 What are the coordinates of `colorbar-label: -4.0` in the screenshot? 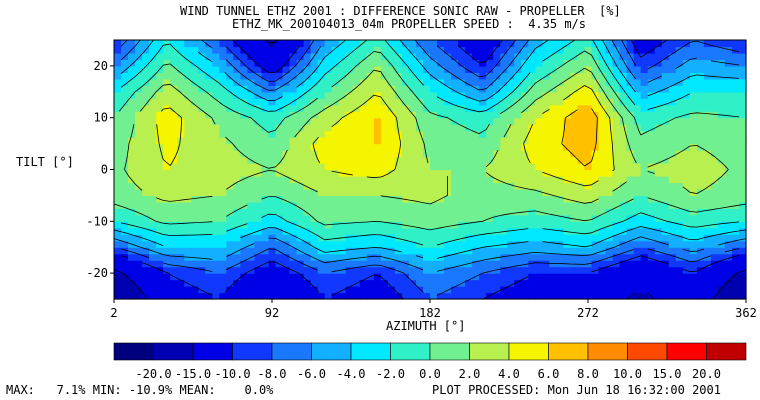 It's located at (351, 374).